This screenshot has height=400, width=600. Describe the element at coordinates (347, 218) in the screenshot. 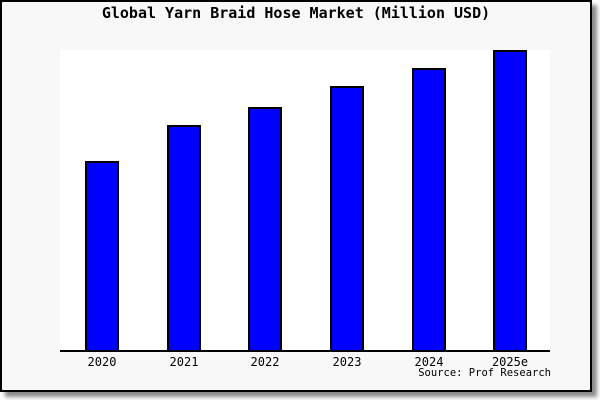

I see `bar-2023` at that location.